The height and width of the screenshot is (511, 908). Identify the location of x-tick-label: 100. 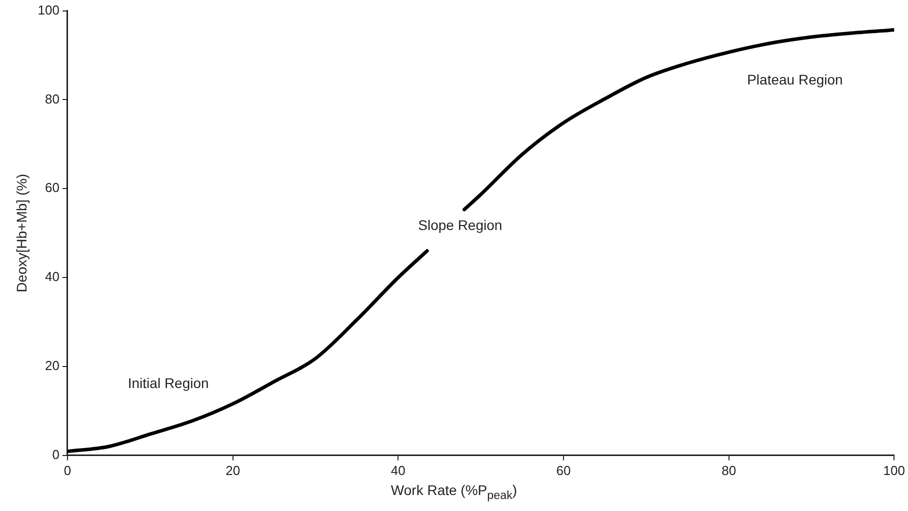
(894, 470).